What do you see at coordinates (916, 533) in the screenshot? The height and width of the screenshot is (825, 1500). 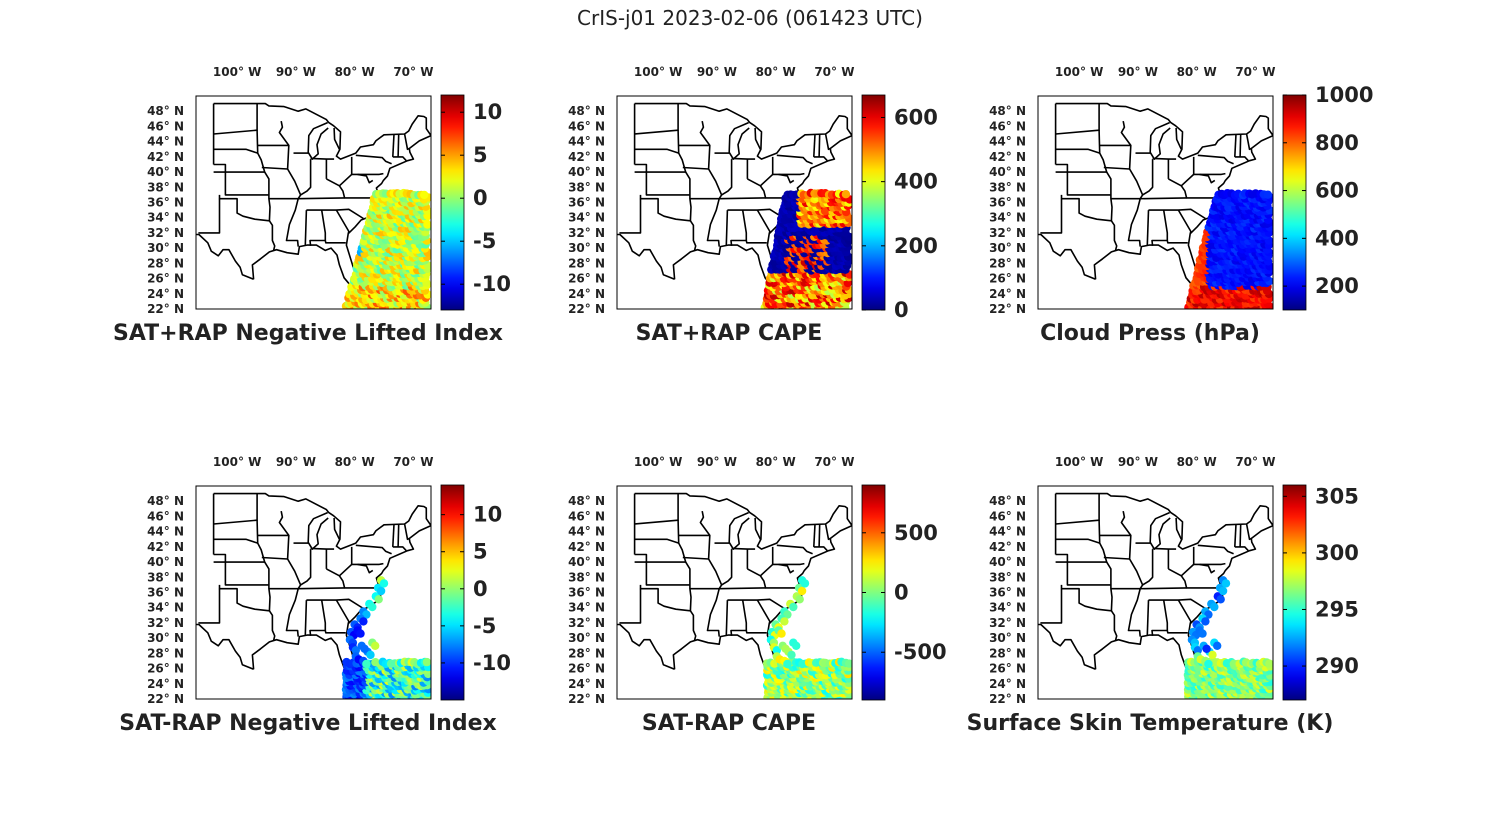 I see `colorbar-tick-label: 500` at bounding box center [916, 533].